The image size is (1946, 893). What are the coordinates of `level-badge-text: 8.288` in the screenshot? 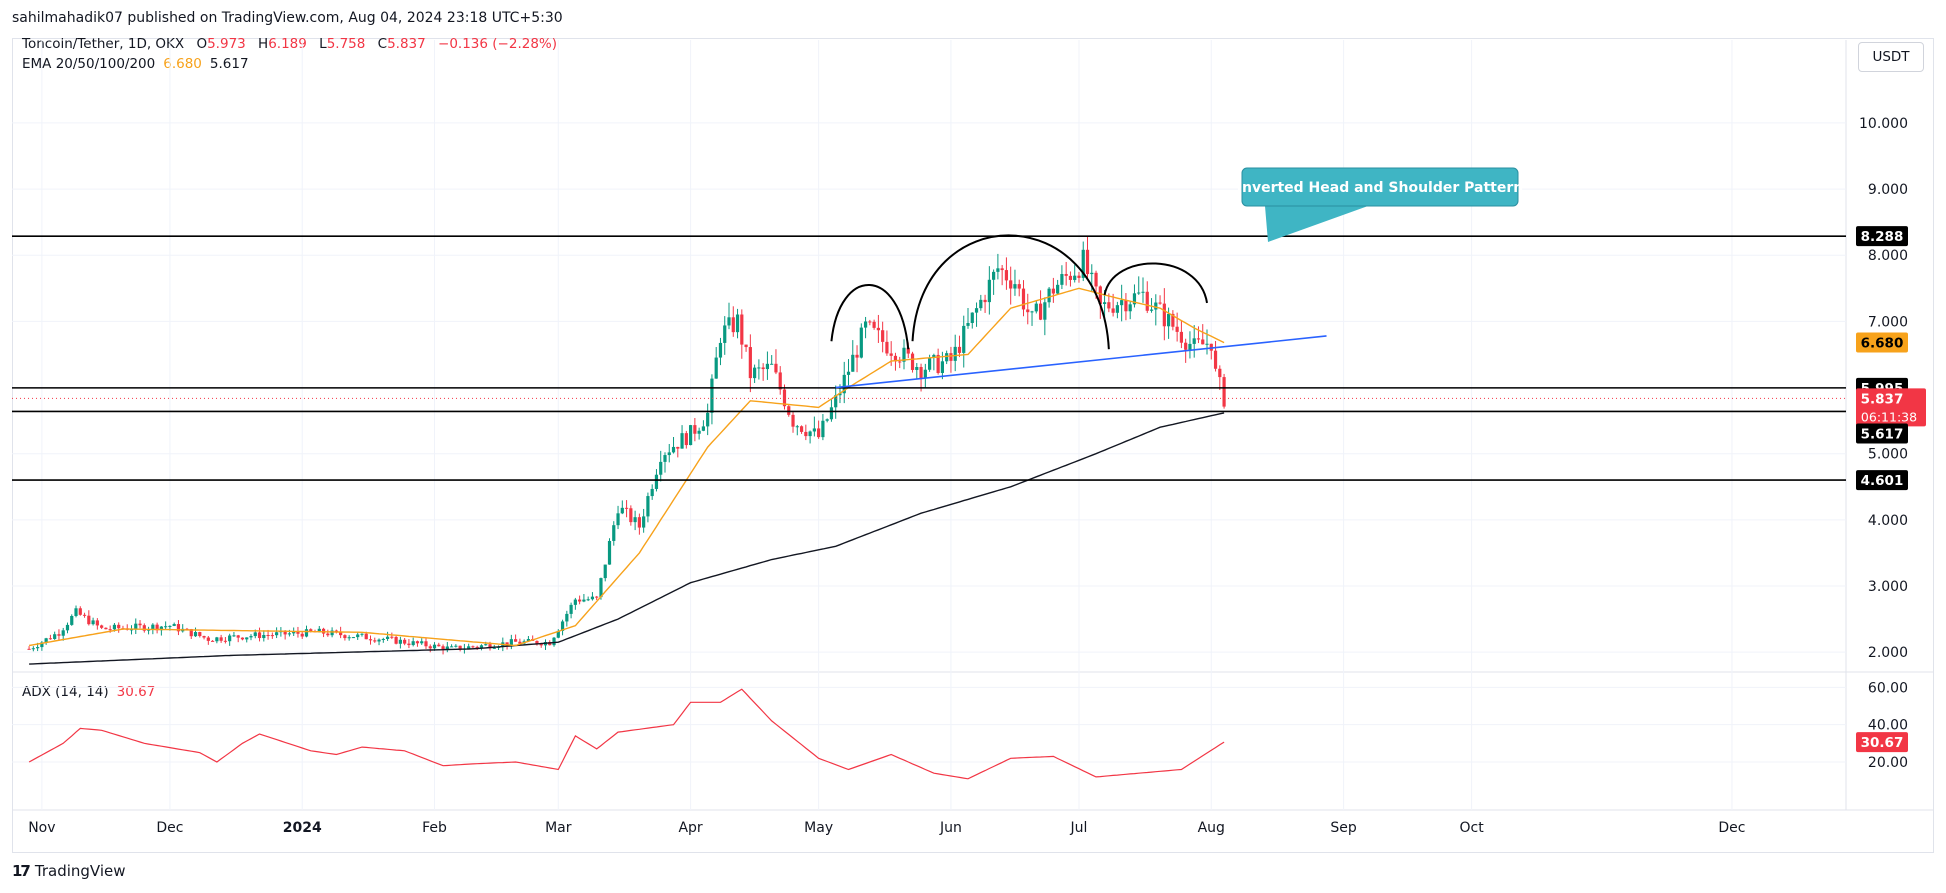 It's located at (1882, 237).